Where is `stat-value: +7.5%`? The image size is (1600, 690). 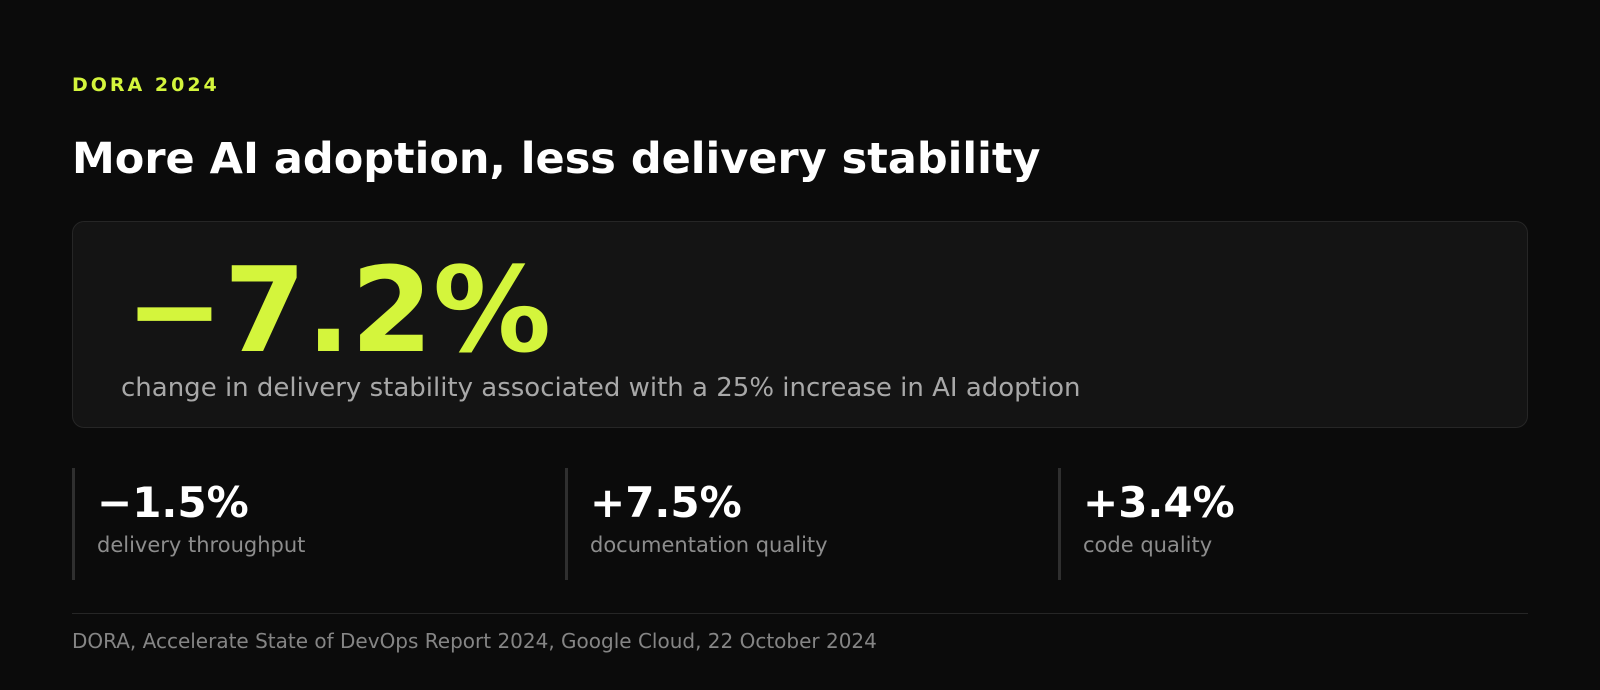 stat-value: +7.5% is located at coordinates (666, 502).